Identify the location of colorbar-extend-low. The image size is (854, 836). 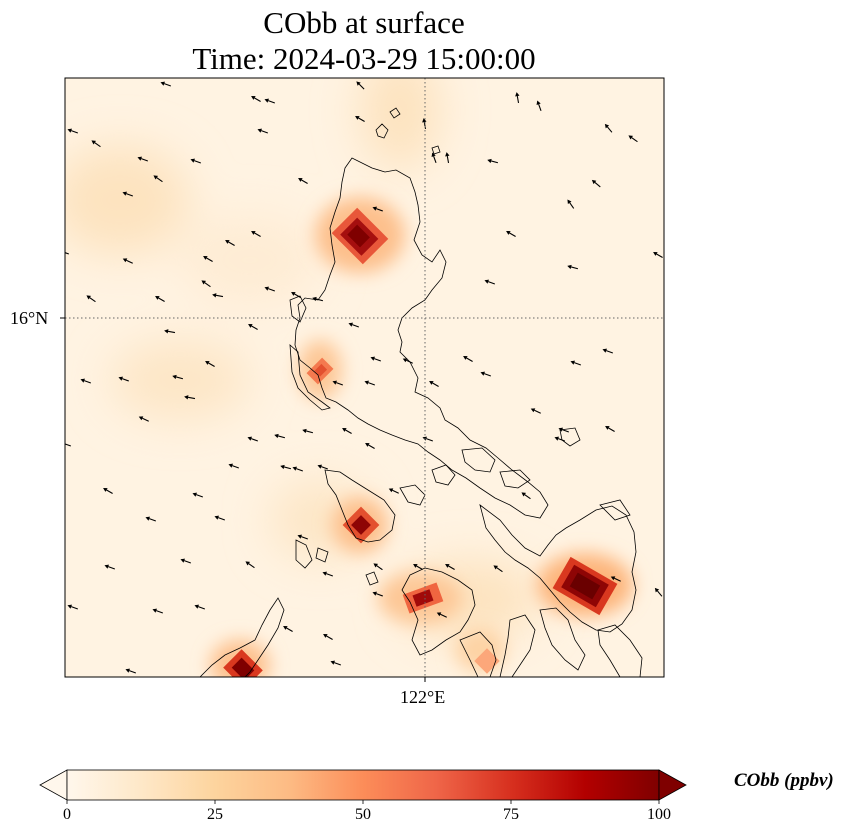
(53, 785).